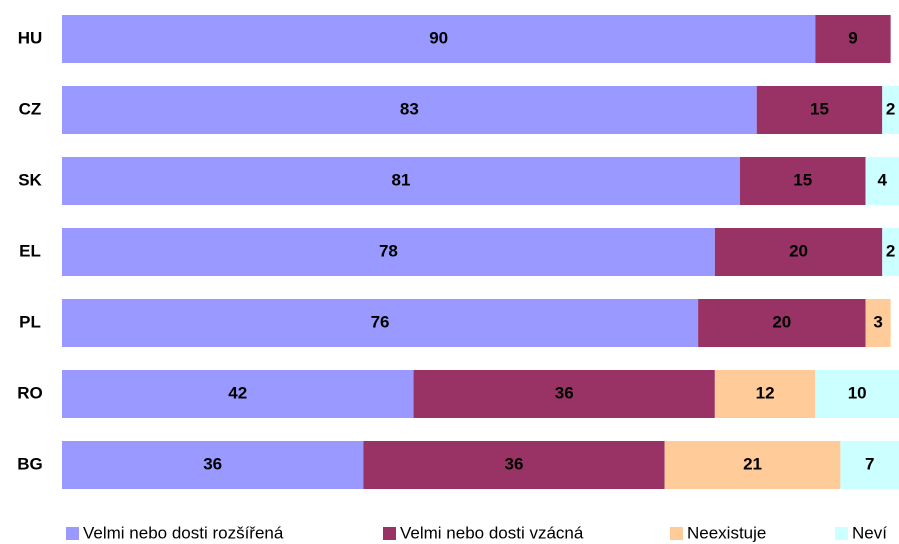 The image size is (899, 544). What do you see at coordinates (30, 37) in the screenshot?
I see `y-tick-label: HU` at bounding box center [30, 37].